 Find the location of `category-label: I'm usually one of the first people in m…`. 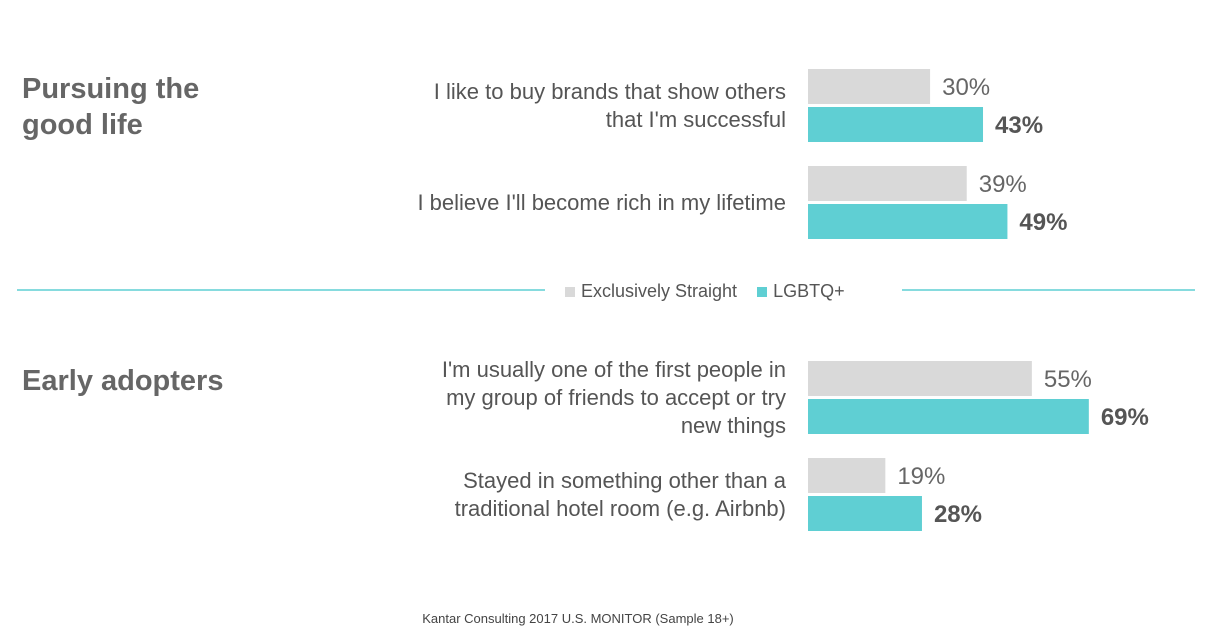

category-label: I'm usually one of the first people in m… is located at coordinates (613, 397).